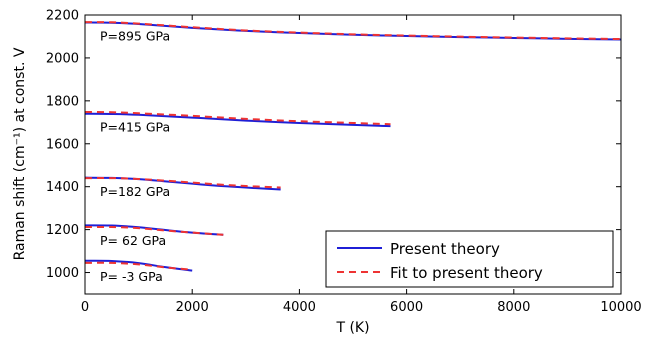  What do you see at coordinates (62, 273) in the screenshot?
I see `y-tick-label: 1000` at bounding box center [62, 273].